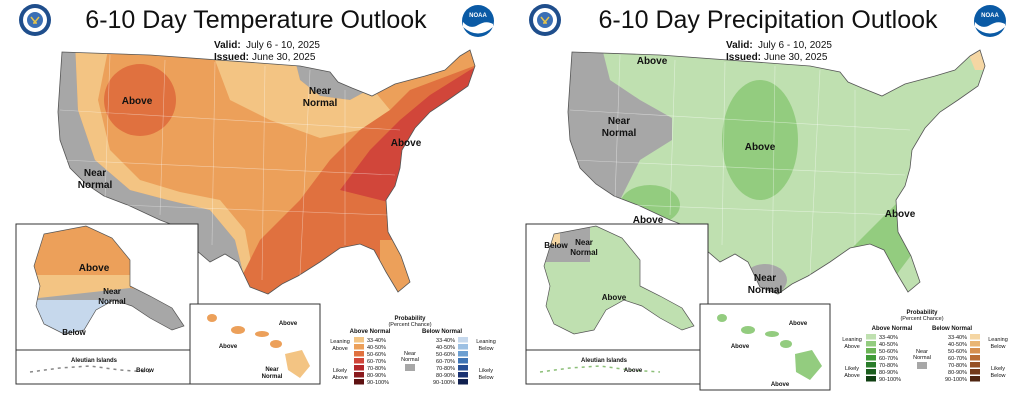 The height and width of the screenshot is (401, 1024). I want to click on legend-range-above: 70-80%, so click(376, 369).